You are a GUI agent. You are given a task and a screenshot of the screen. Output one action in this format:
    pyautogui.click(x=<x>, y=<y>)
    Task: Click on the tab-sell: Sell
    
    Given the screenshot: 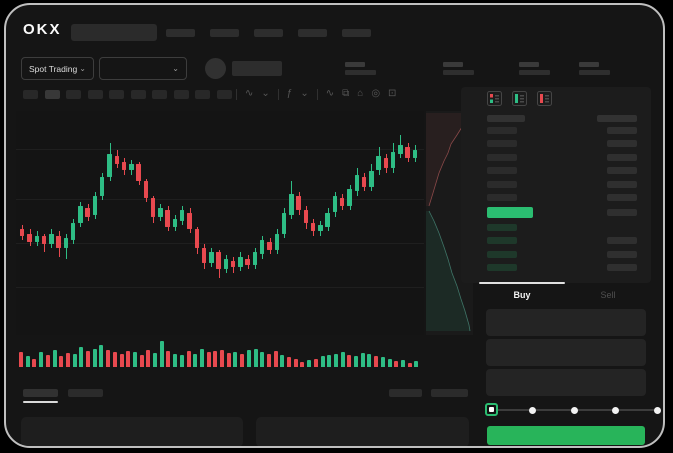 What is the action you would take?
    pyautogui.click(x=608, y=295)
    